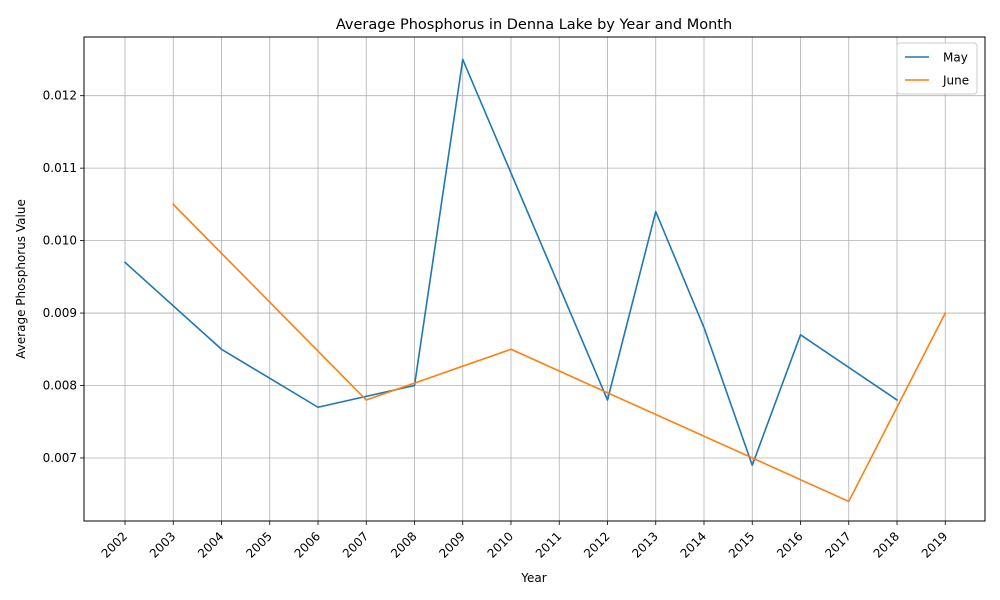 This screenshot has height=600, width=1000. What do you see at coordinates (60, 386) in the screenshot?
I see `y-tick-label-0.008: 0.008` at bounding box center [60, 386].